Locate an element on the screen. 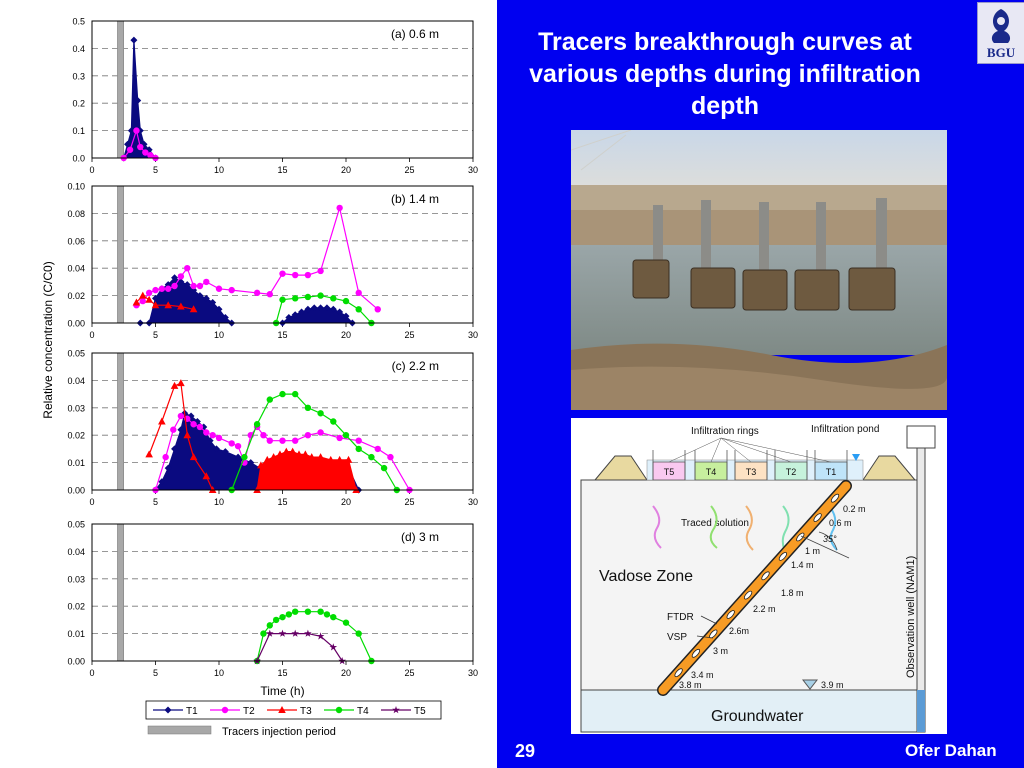  y-tick-label: 0.4 is located at coordinates (78, 49).